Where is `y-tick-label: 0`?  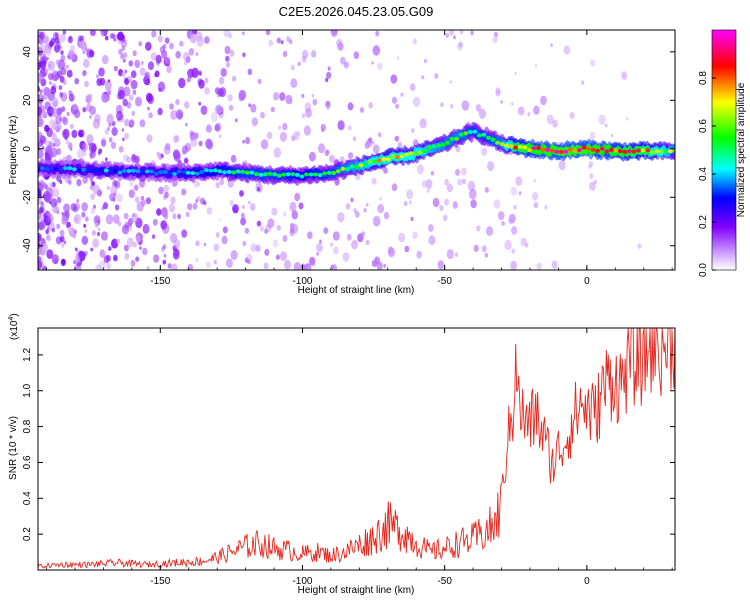
y-tick-label: 0 is located at coordinates (27, 149).